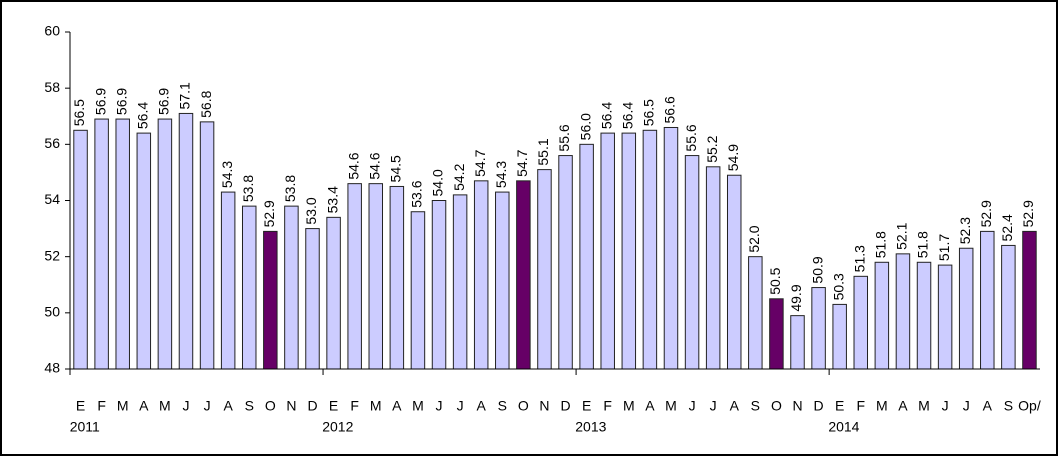 The width and height of the screenshot is (1058, 461). I want to click on value-label: 54.9, so click(733, 157).